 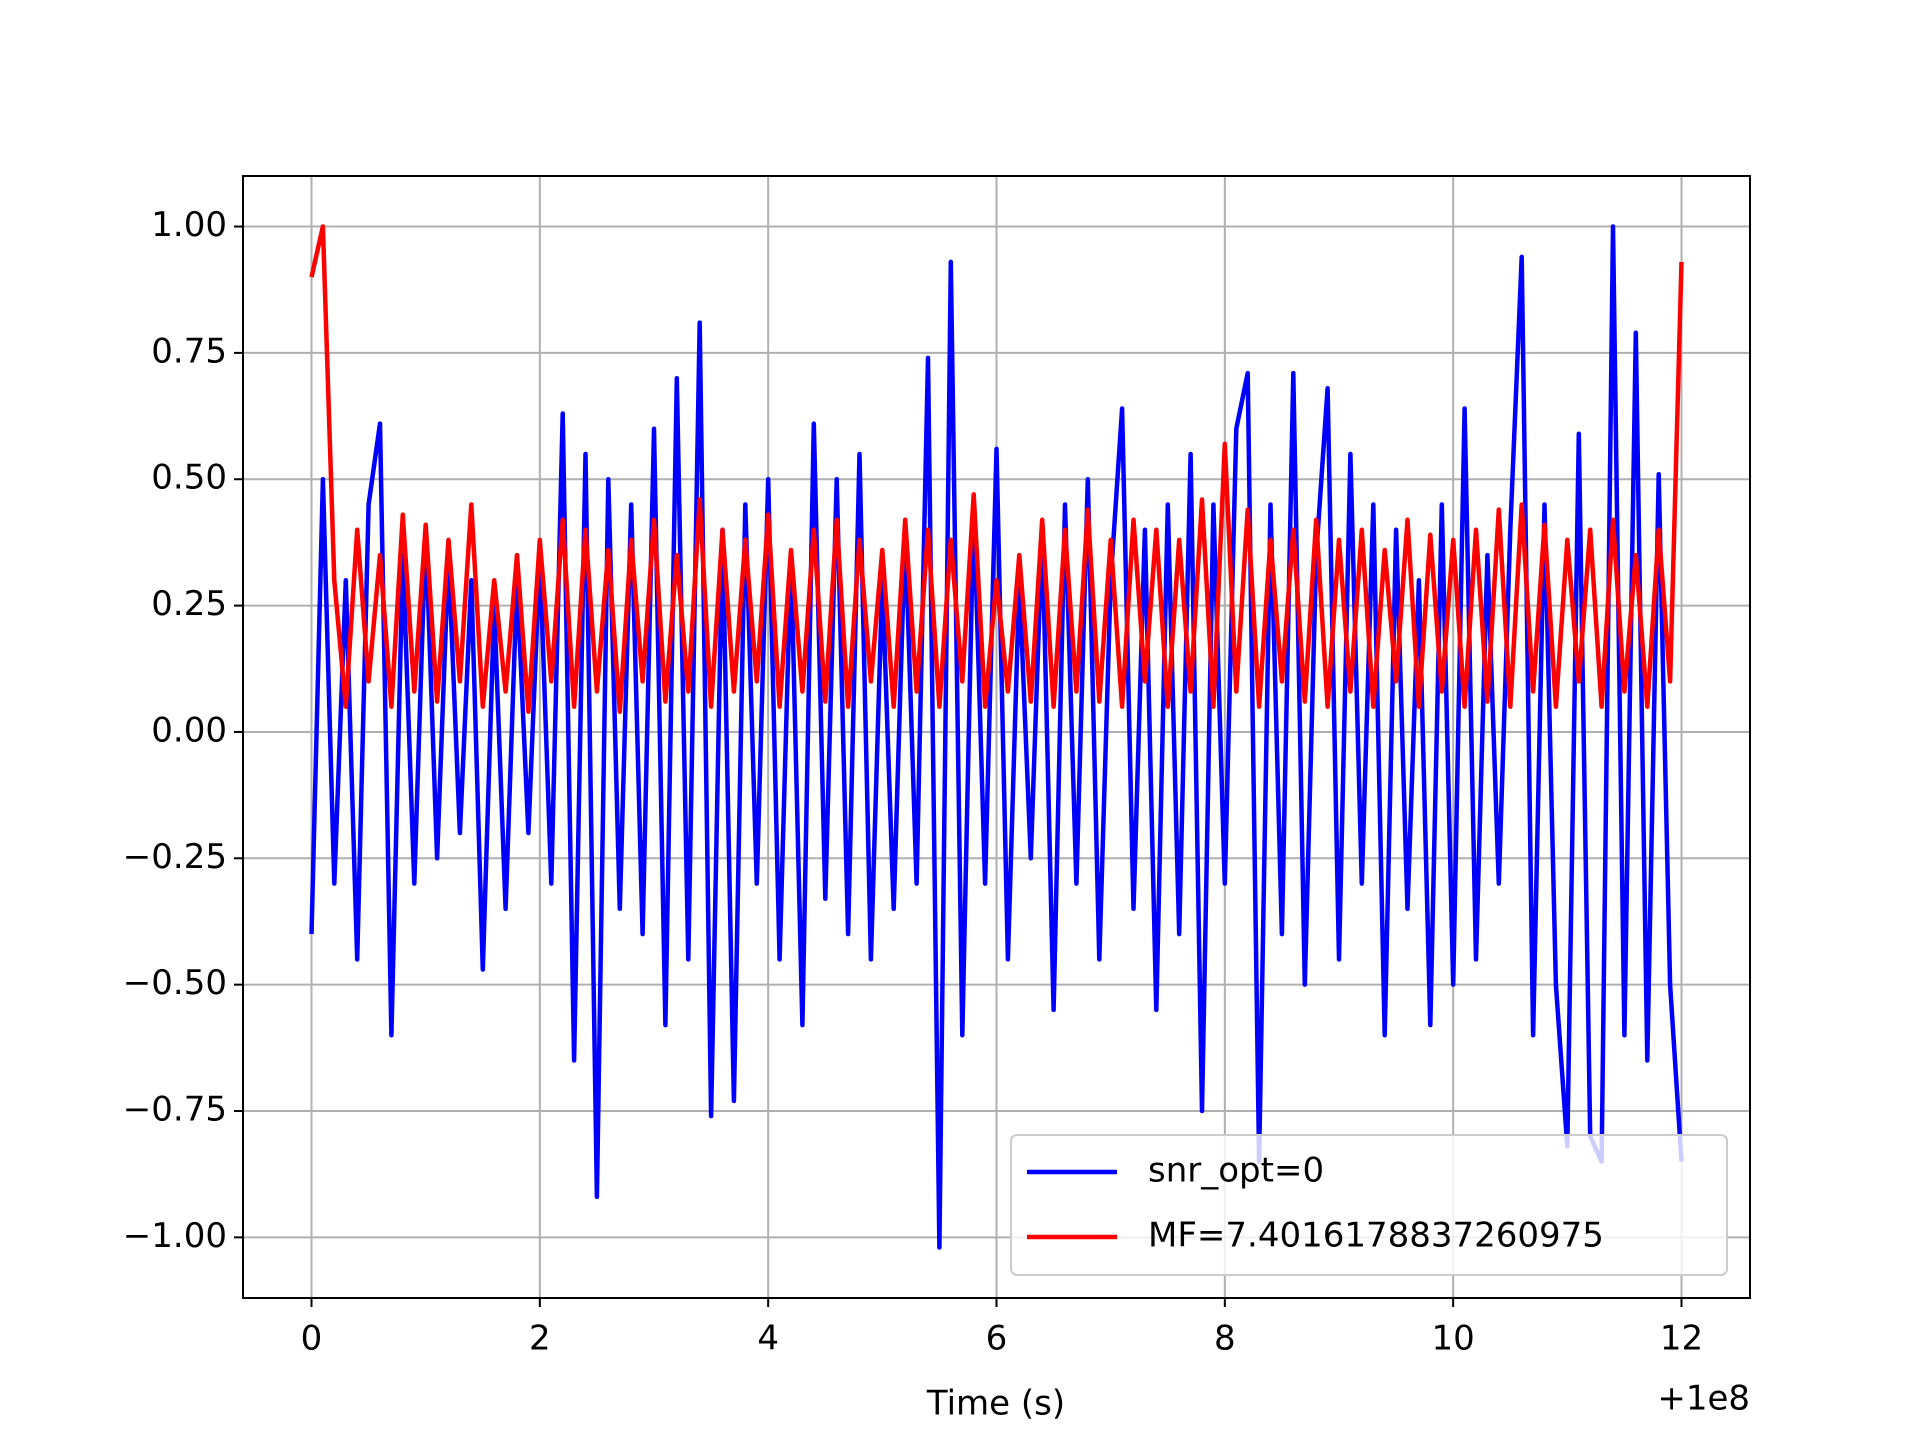 What do you see at coordinates (1236, 1171) in the screenshot?
I see `legend-label: snr_opt=0` at bounding box center [1236, 1171].